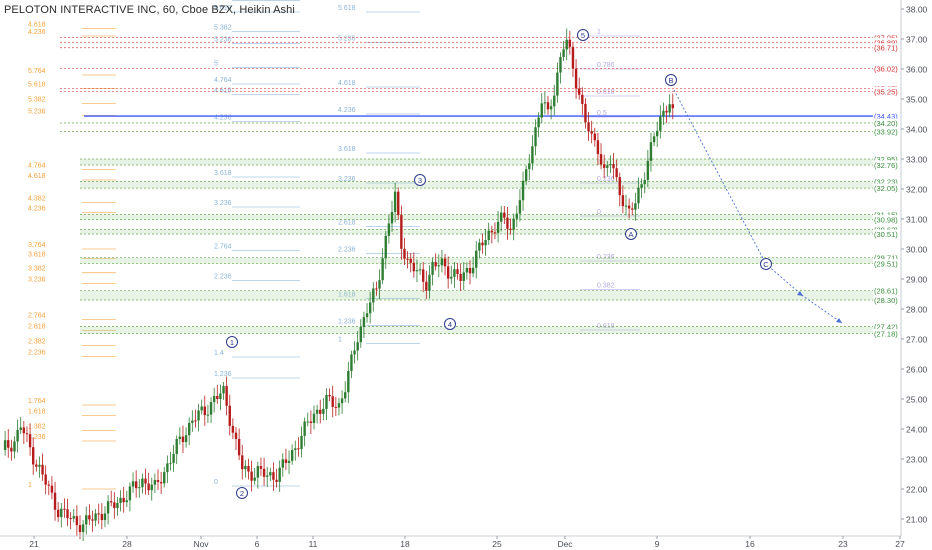  What do you see at coordinates (37, 255) in the screenshot?
I see `fib-orange-label: 3.618` at bounding box center [37, 255].